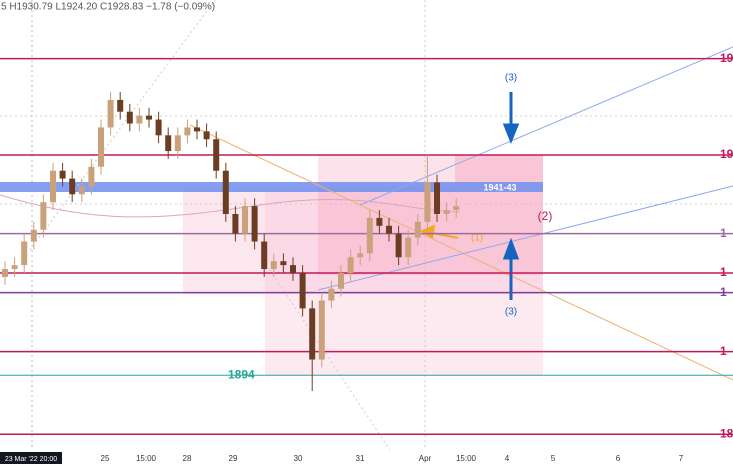 The height and width of the screenshot is (465, 733). What do you see at coordinates (511, 118) in the screenshot?
I see `arrow-down` at bounding box center [511, 118].